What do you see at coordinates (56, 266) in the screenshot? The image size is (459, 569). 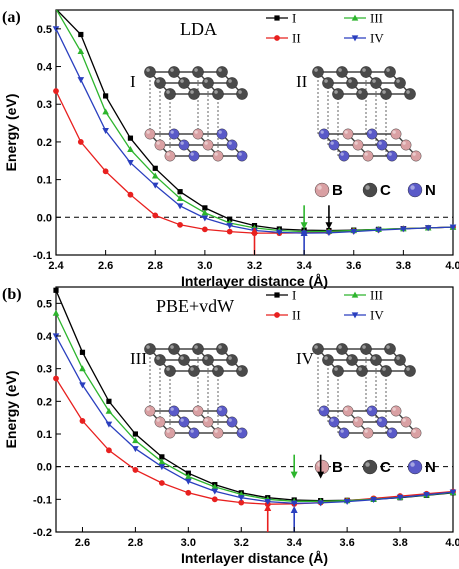 I see `x-tick-label: 2.4` at bounding box center [56, 266].